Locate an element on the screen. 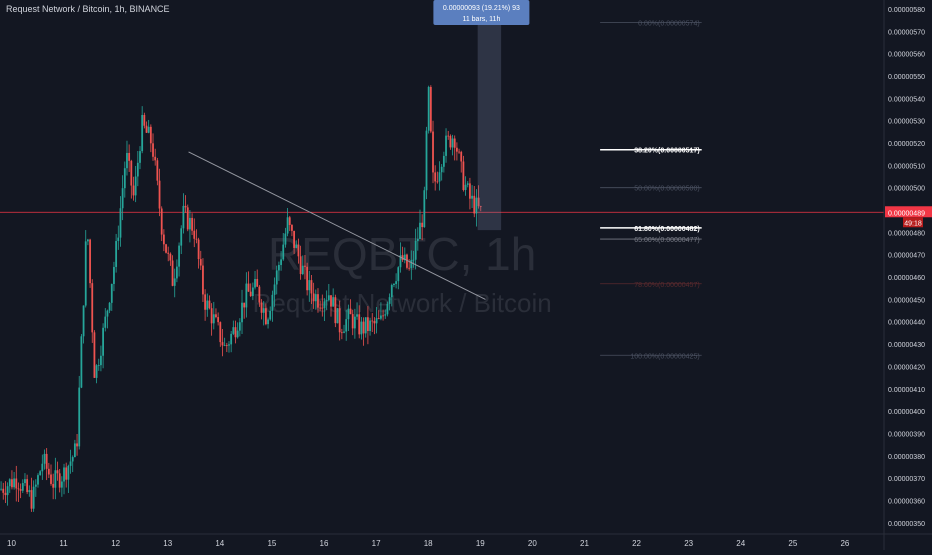  y-tick-label: 0.00000450 is located at coordinates (906, 300).